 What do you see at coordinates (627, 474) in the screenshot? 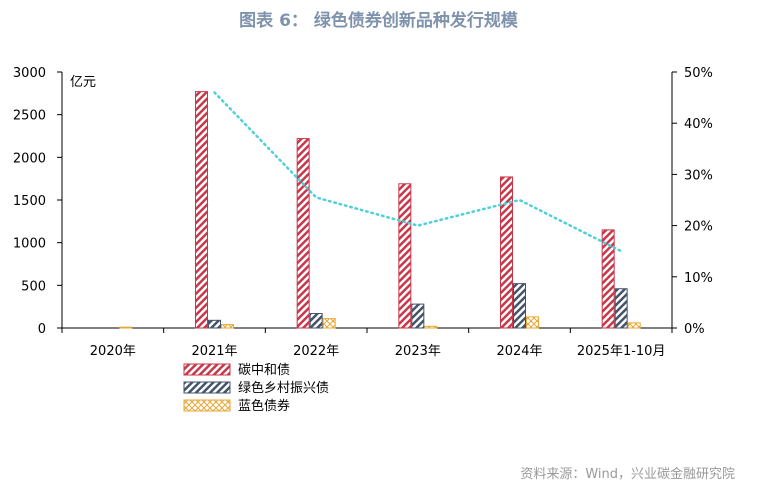
I see `source-note: 资料来源：Wind，兴业碳金融研究院` at bounding box center [627, 474].